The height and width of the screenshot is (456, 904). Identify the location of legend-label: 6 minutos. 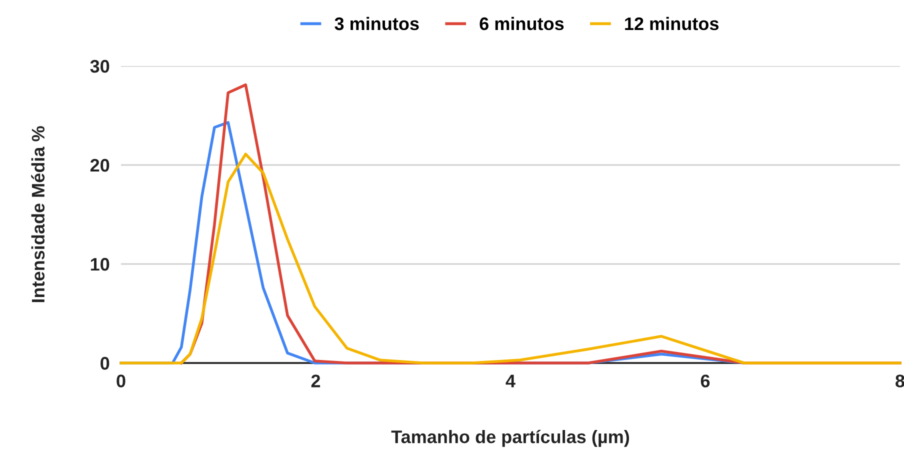
(522, 23).